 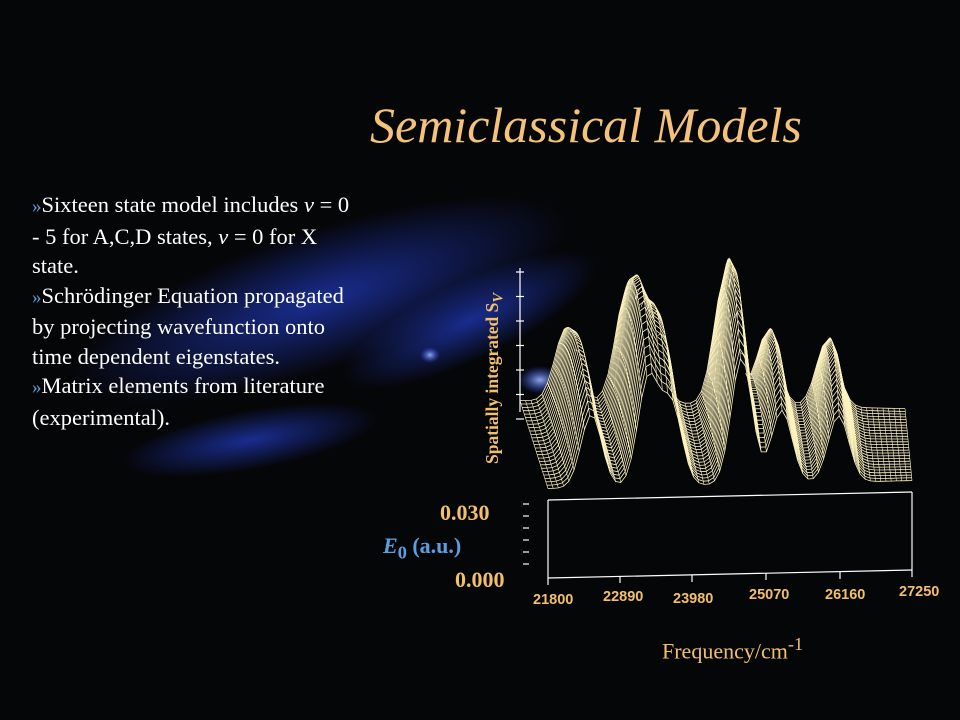 I want to click on x-tick-label: 23980, so click(x=693, y=599).